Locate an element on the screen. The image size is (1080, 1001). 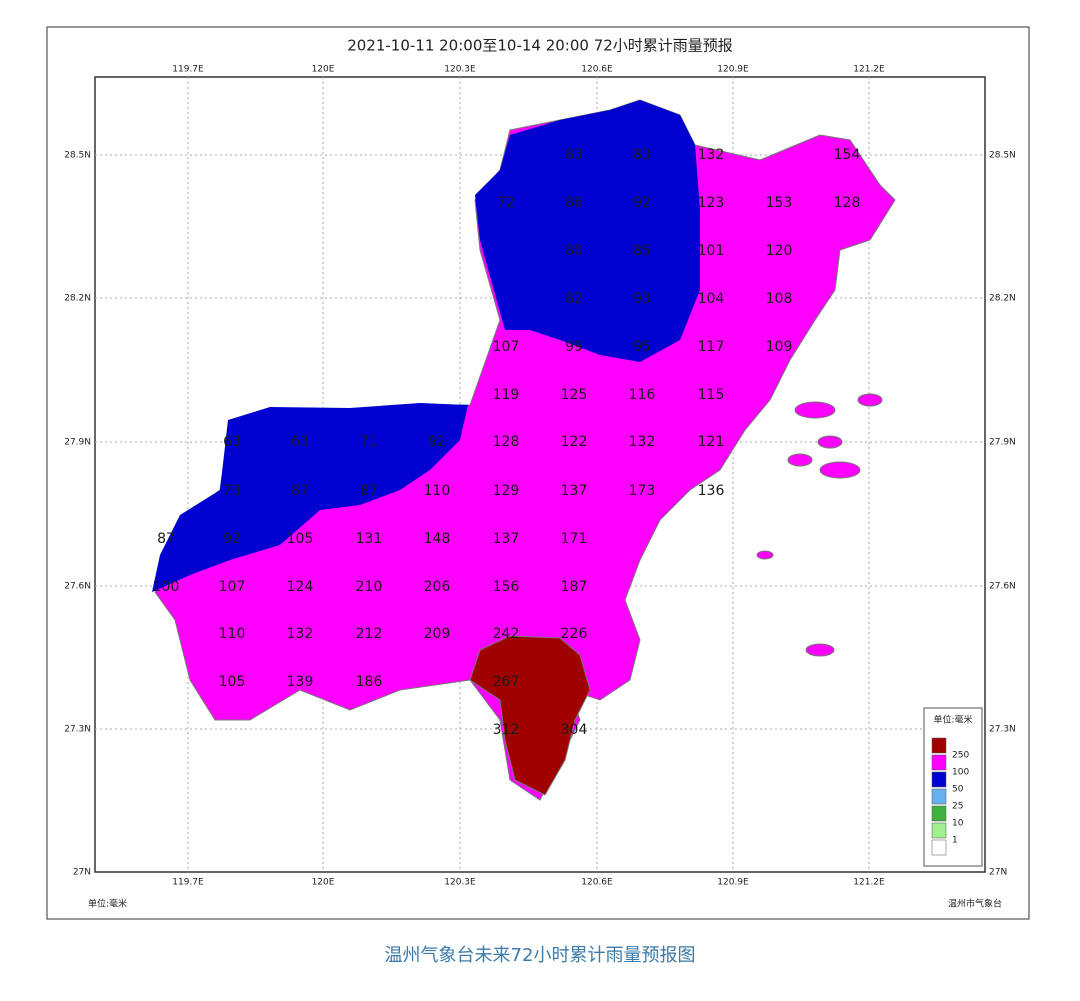
footer-right: 温州市气象台 is located at coordinates (975, 904).